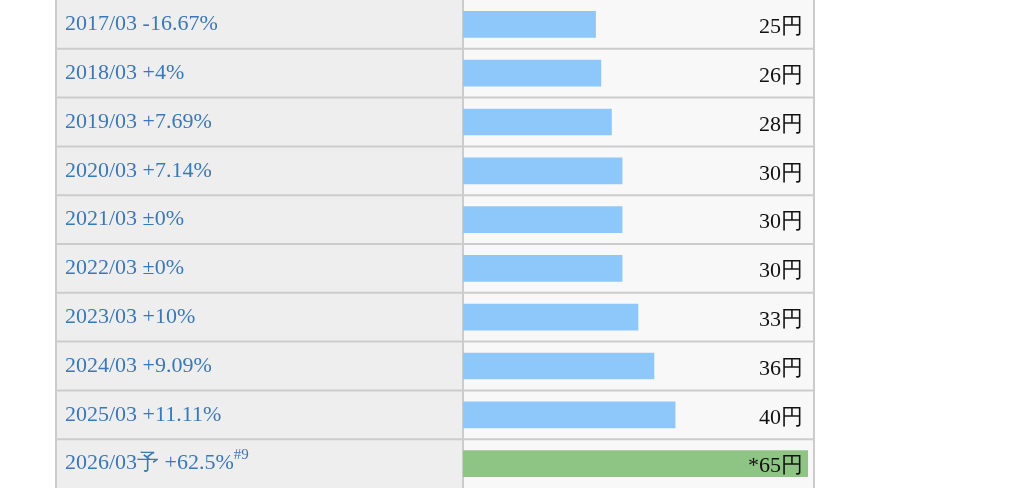  What do you see at coordinates (775, 465) in the screenshot?
I see `data-label: *65円` at bounding box center [775, 465].